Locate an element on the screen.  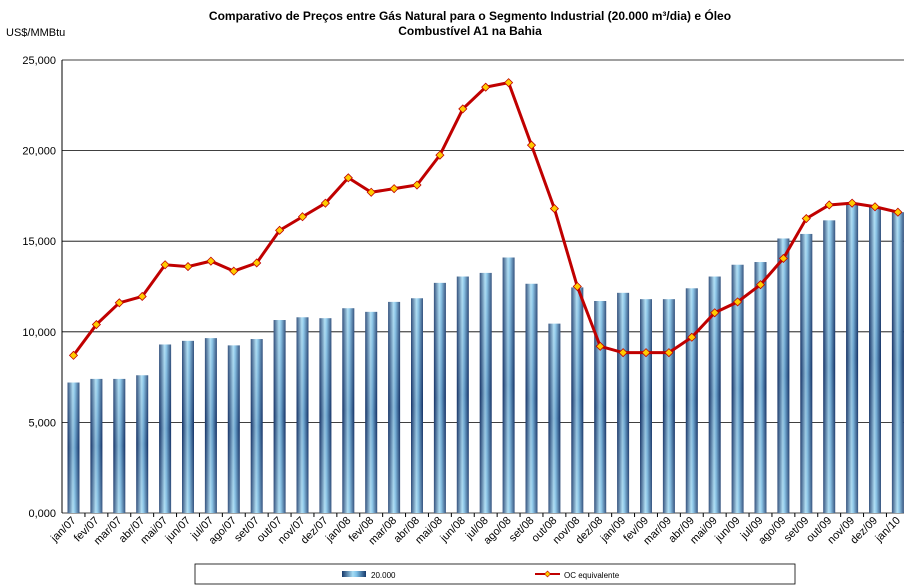
y-tick-label: 0,000 is located at coordinates (42, 514).